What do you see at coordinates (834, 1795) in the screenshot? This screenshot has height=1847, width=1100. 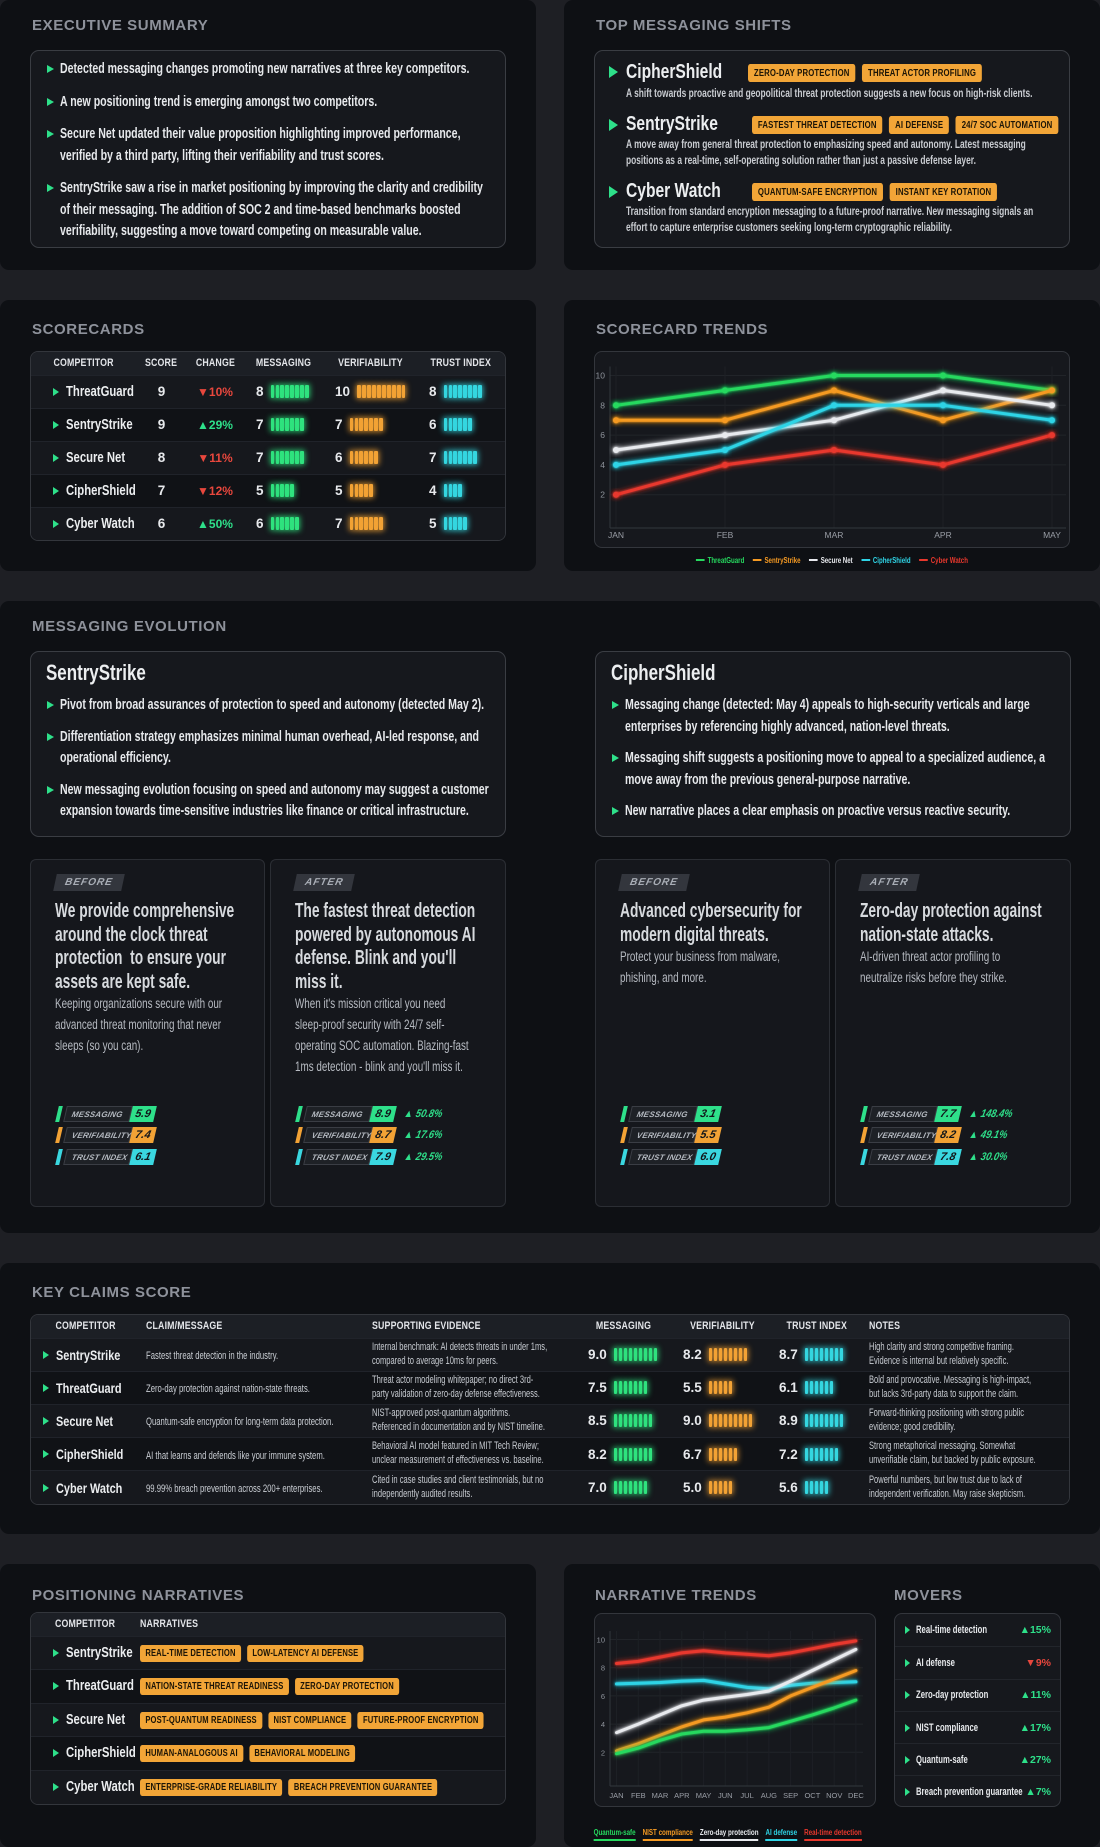 I see `svg-text: NOV` at bounding box center [834, 1795].